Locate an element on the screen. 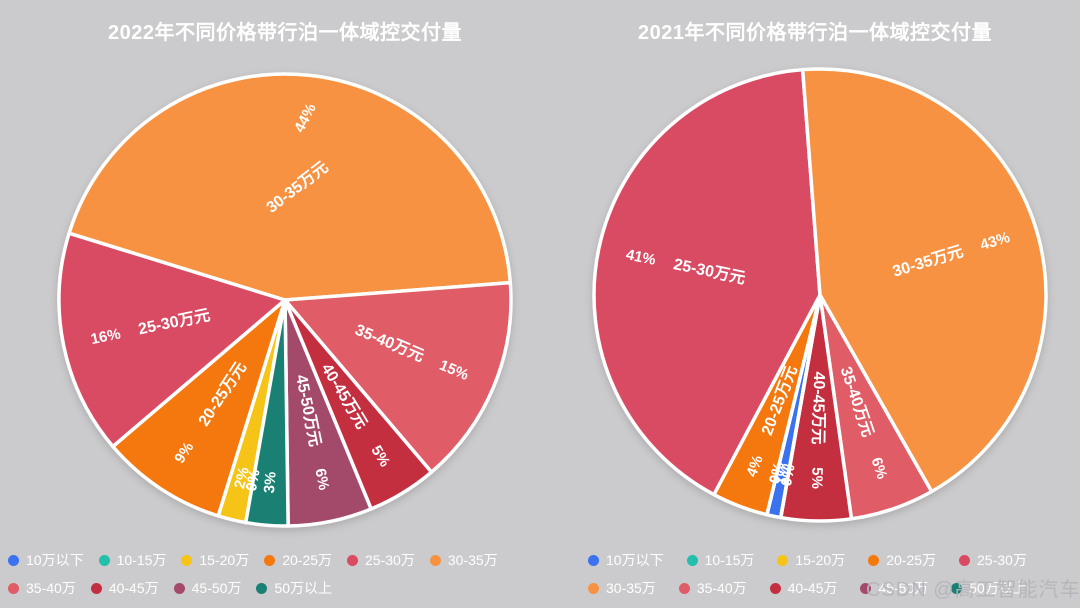 Image resolution: width=1080 pixels, height=608 pixels. pie-percent-label-45-50万: 6% is located at coordinates (321, 479).